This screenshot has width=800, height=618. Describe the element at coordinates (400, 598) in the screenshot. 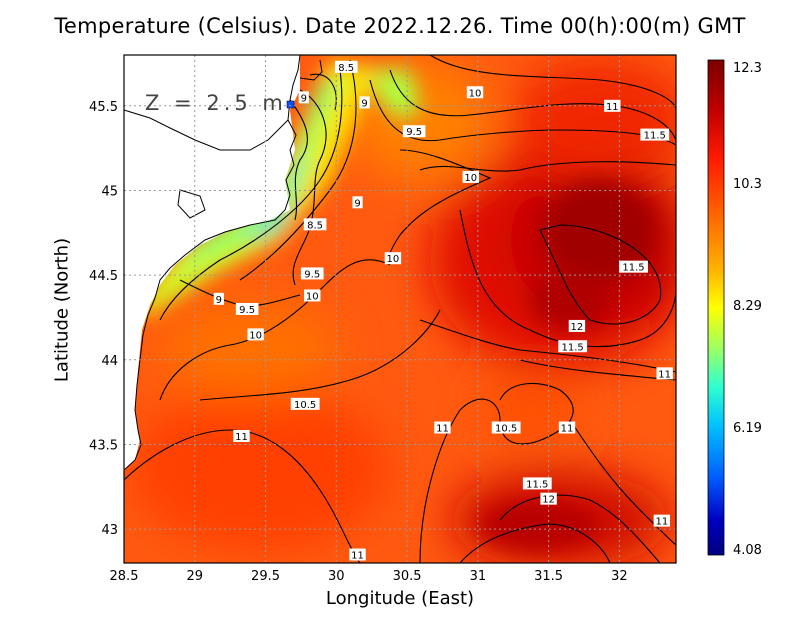

I see `x-axis-label: Longitude (East)` at that location.